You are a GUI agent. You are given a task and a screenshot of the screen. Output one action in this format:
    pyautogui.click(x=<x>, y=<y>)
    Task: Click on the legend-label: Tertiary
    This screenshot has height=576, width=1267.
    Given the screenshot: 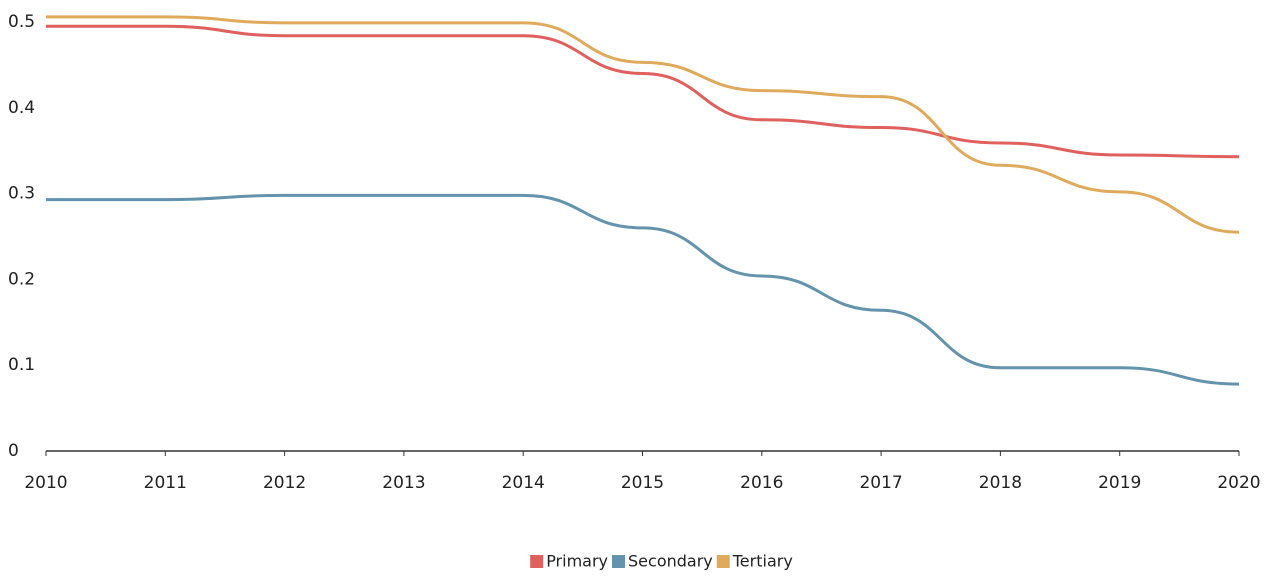 What is the action you would take?
    pyautogui.click(x=762, y=561)
    